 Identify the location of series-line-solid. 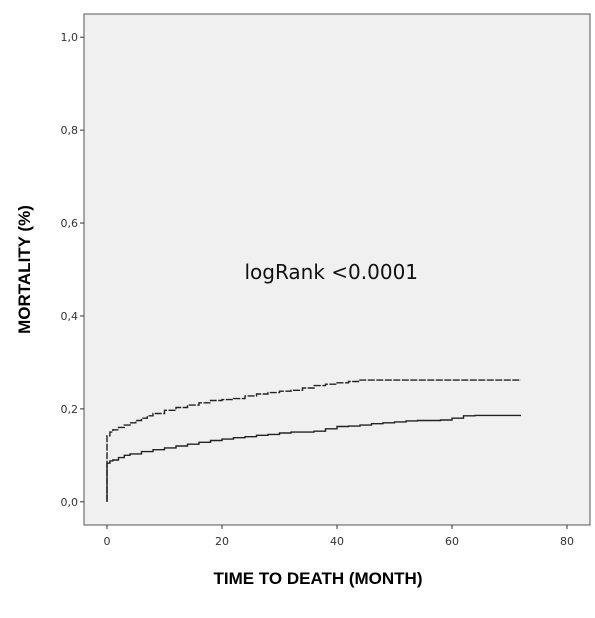
(313, 458).